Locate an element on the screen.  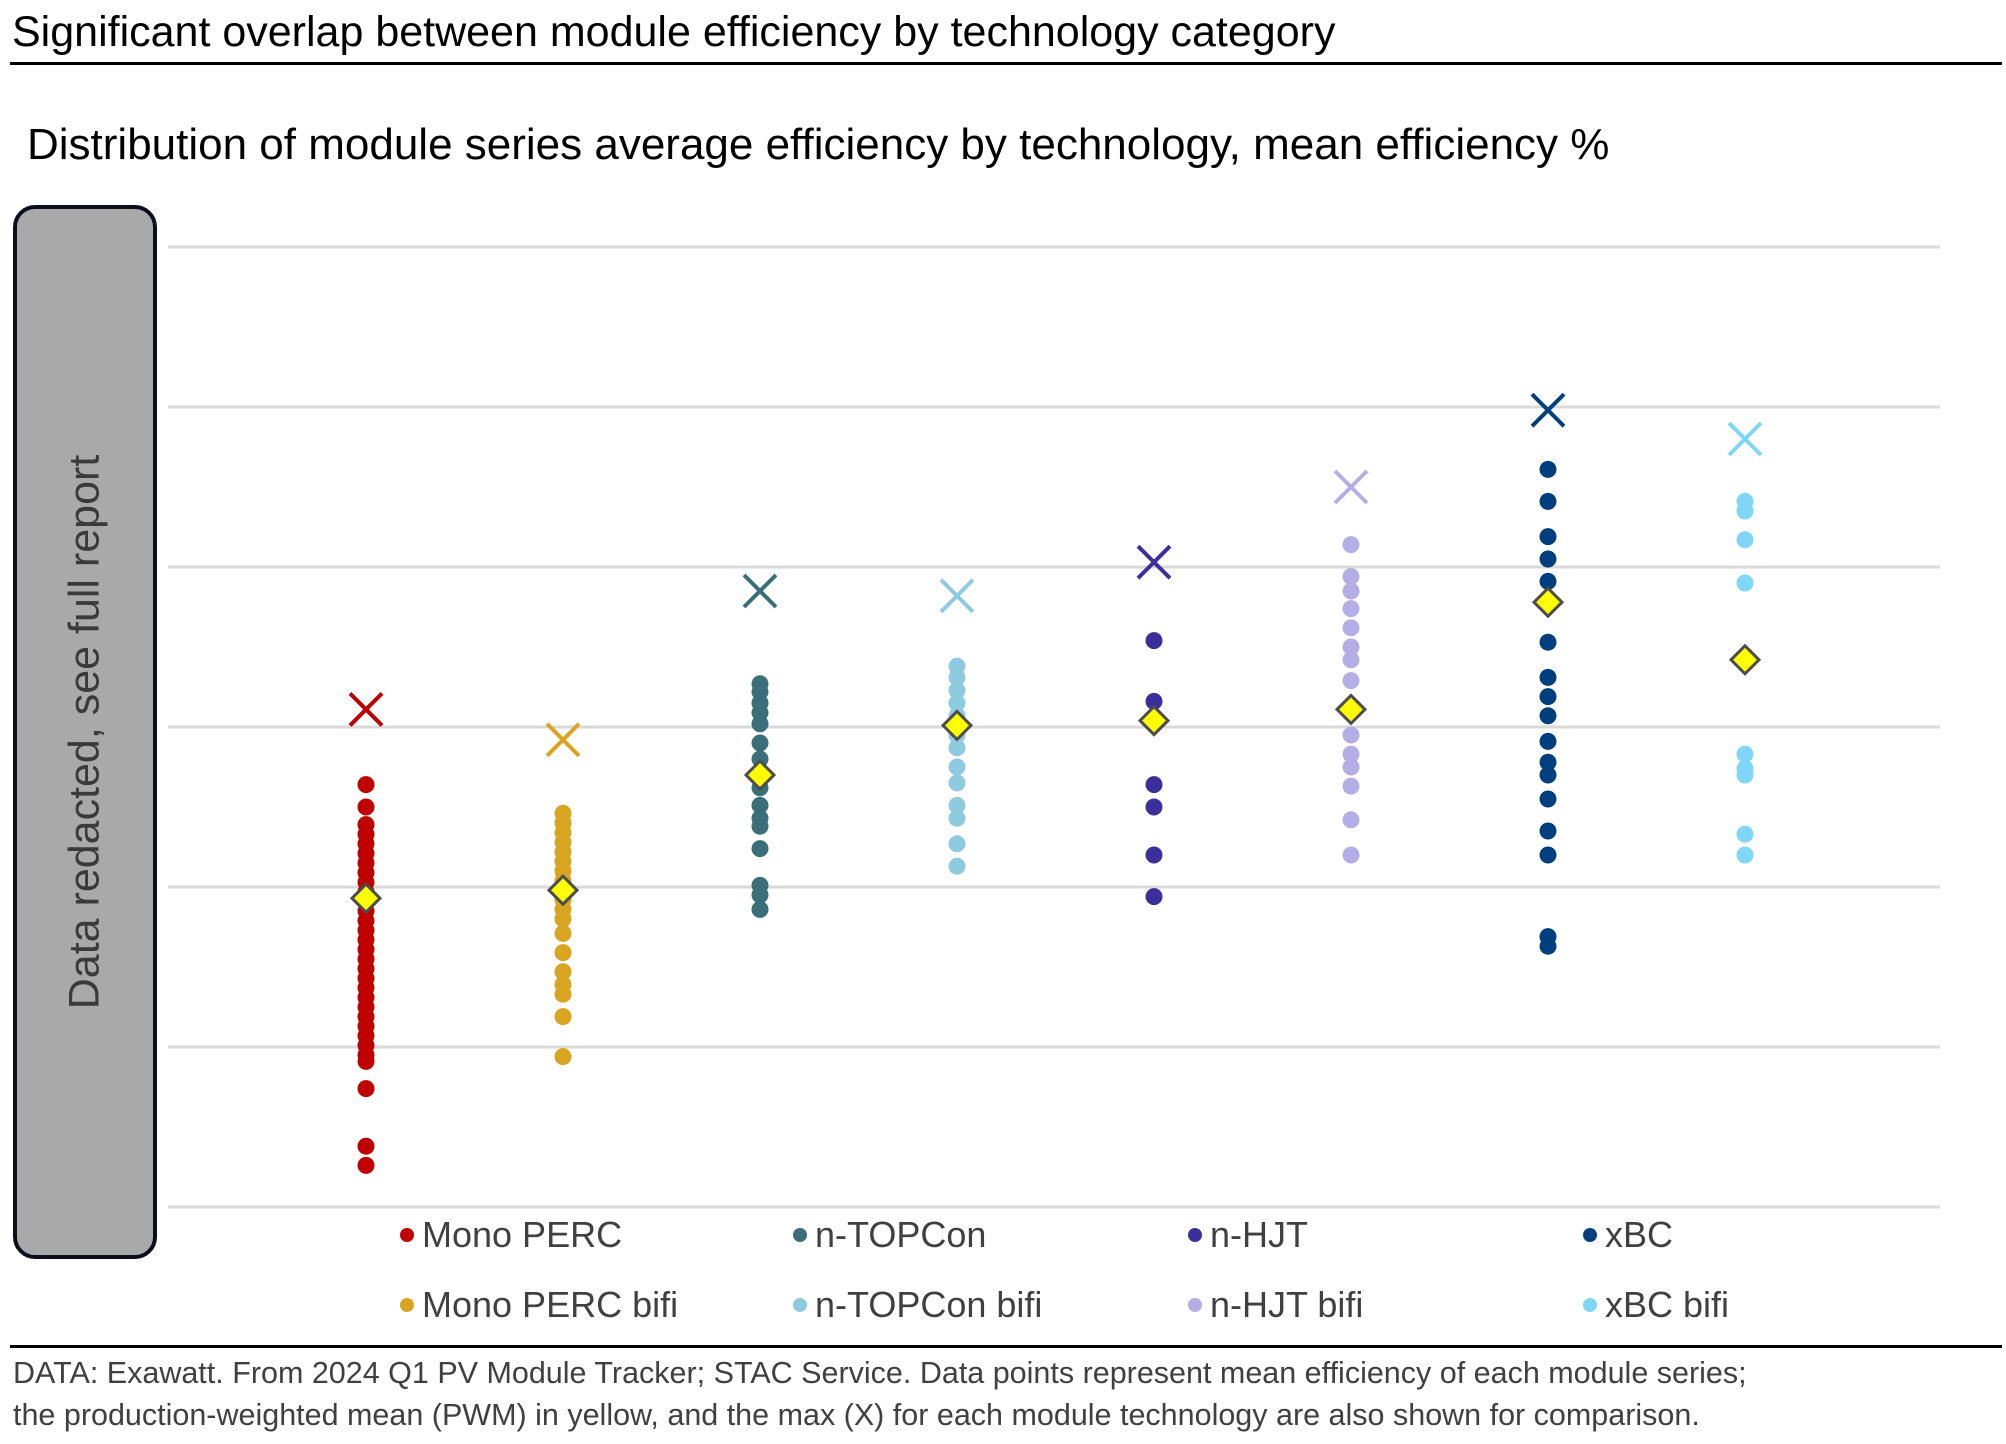
legend-label: xBC bifi is located at coordinates (1667, 1304).